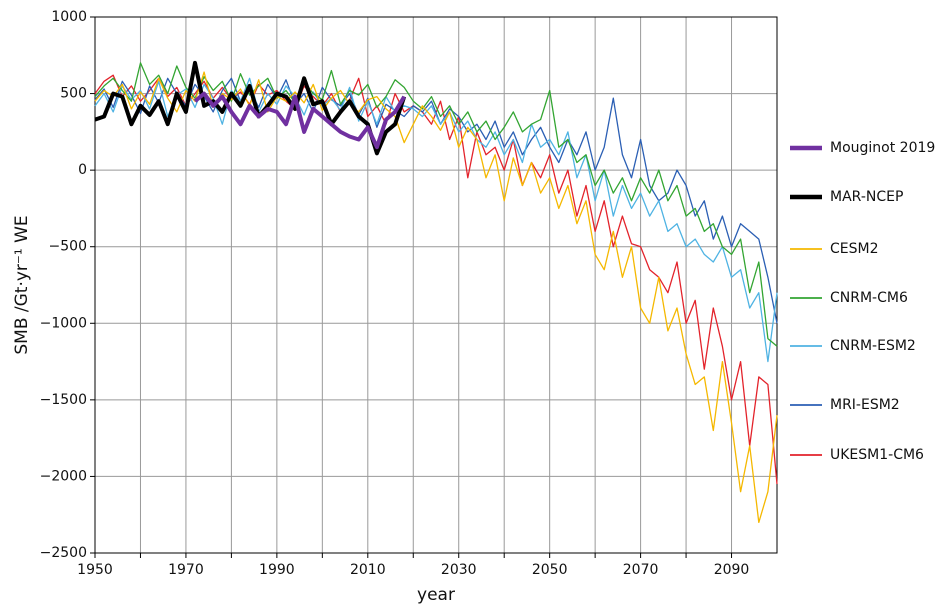 Image resolution: width=951 pixels, height=612 pixels. What do you see at coordinates (882, 148) in the screenshot?
I see `legend-label: Mouginot 2019` at bounding box center [882, 148].